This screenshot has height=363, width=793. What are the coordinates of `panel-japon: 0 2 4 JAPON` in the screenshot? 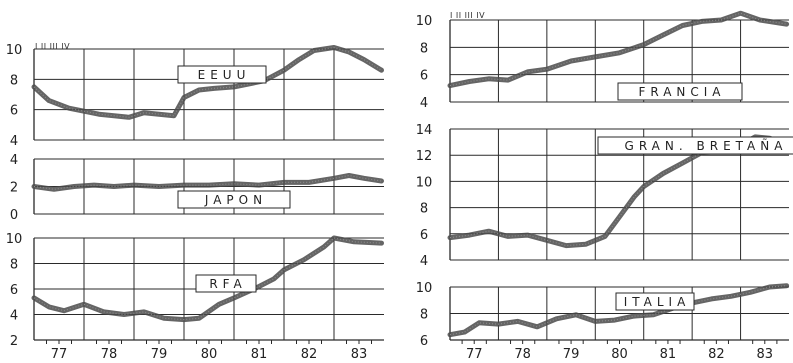 It's located at (197, 188).